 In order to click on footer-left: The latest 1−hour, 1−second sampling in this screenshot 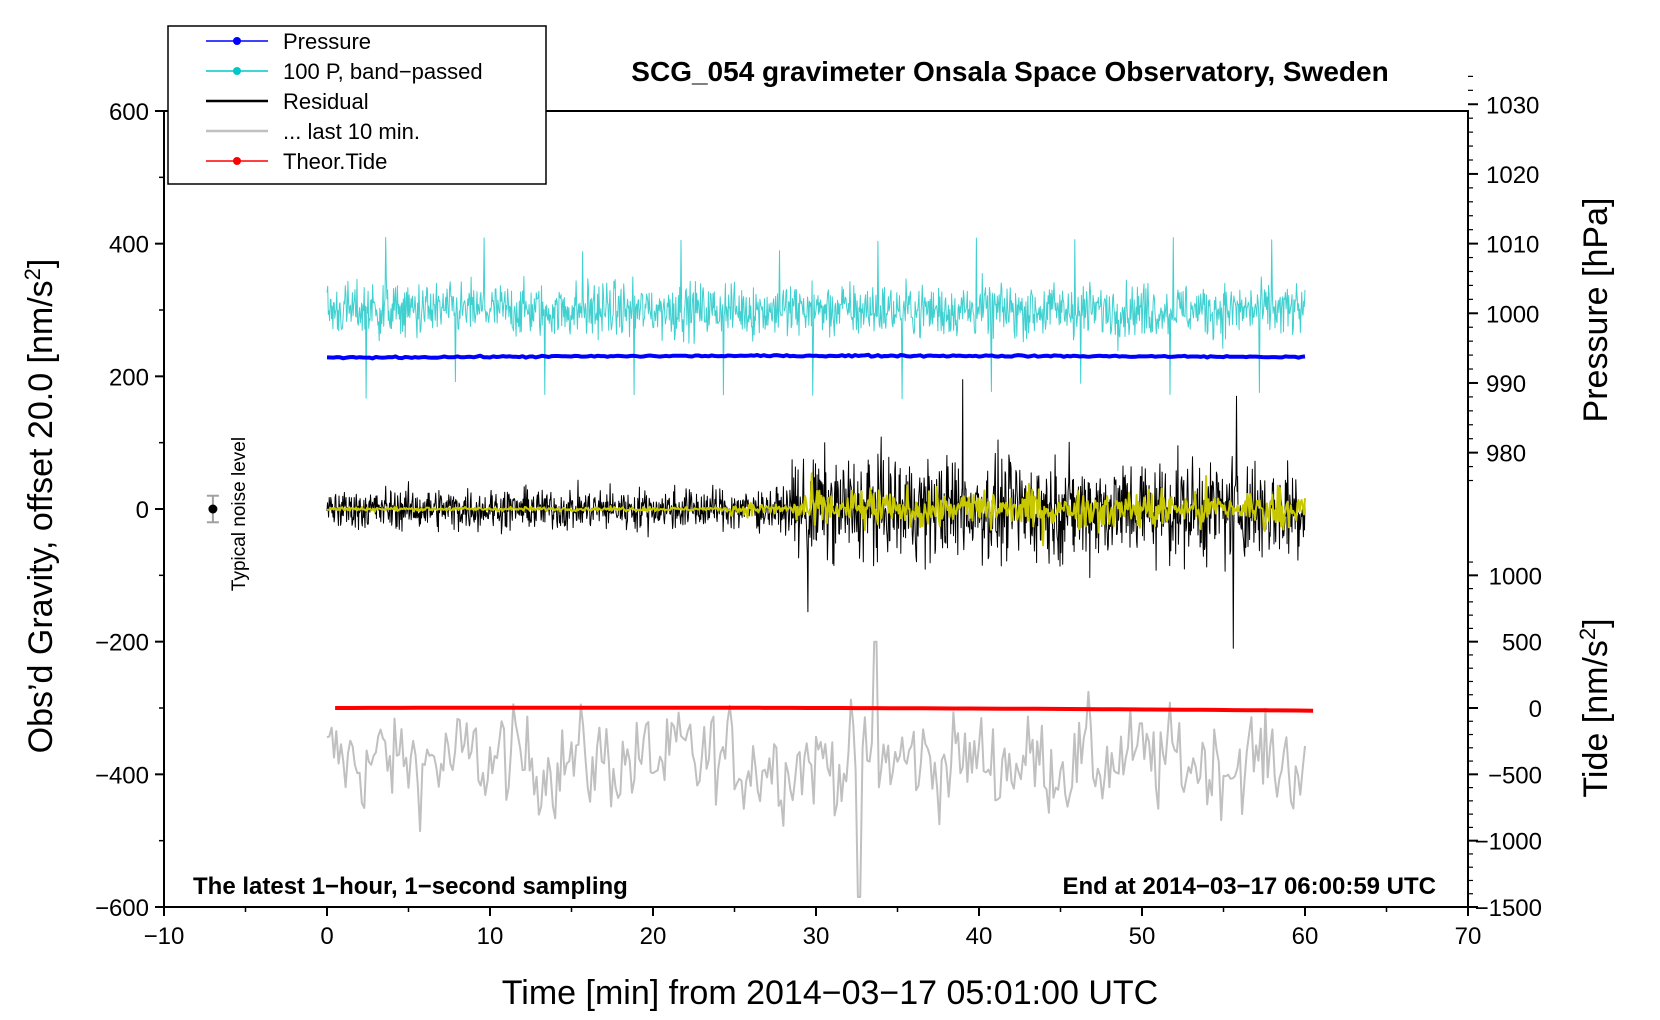, I will do `click(410, 886)`.